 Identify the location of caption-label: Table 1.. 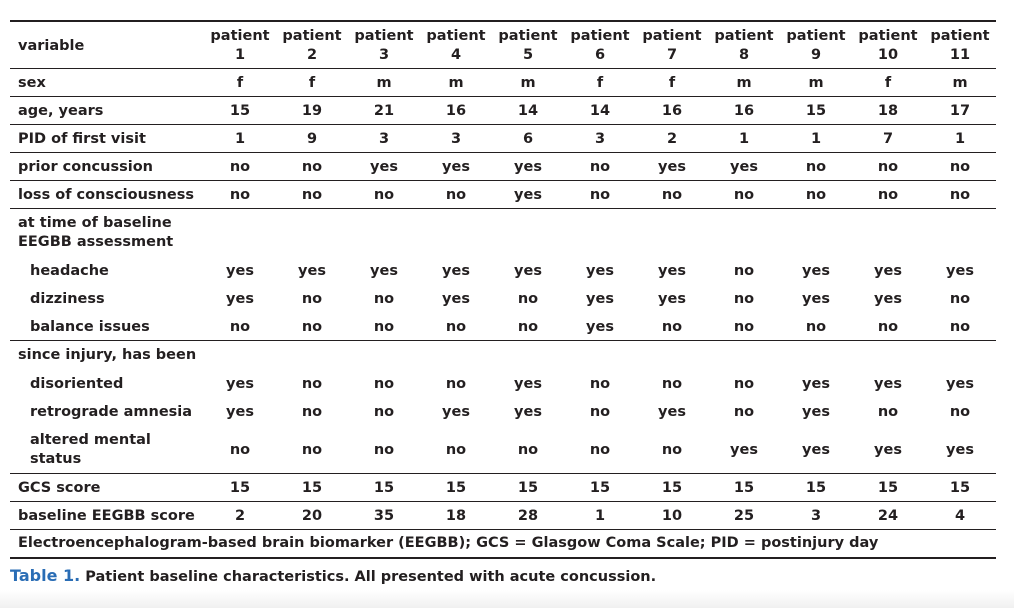
(45, 575).